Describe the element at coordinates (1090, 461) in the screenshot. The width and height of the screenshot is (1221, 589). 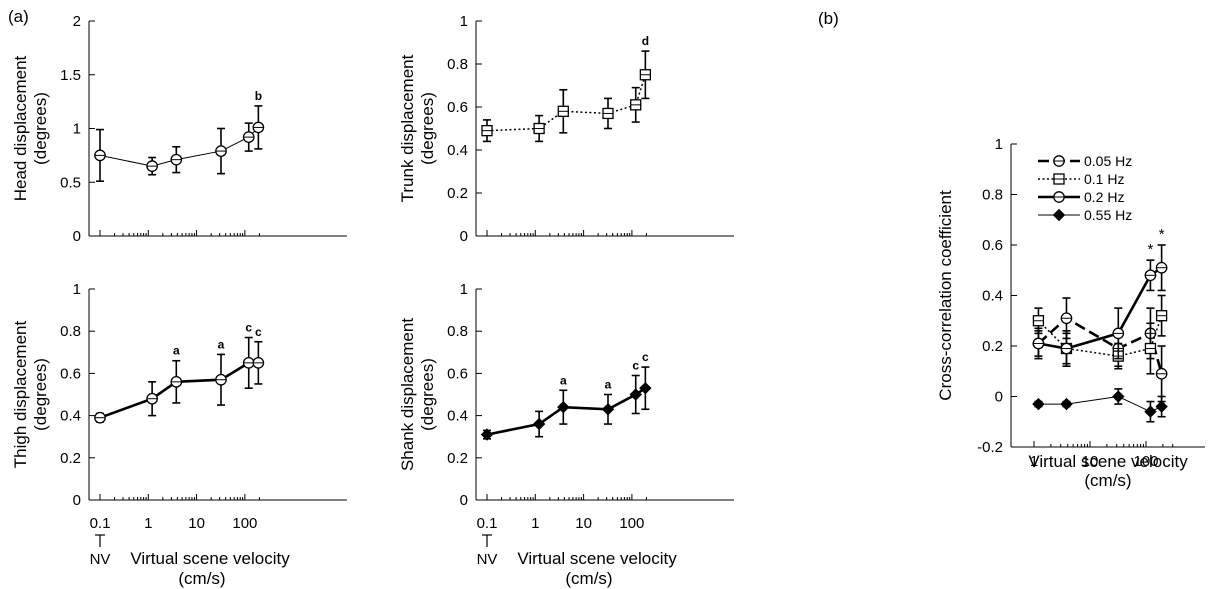
I see `xcorr-x-tick-label: 10` at that location.